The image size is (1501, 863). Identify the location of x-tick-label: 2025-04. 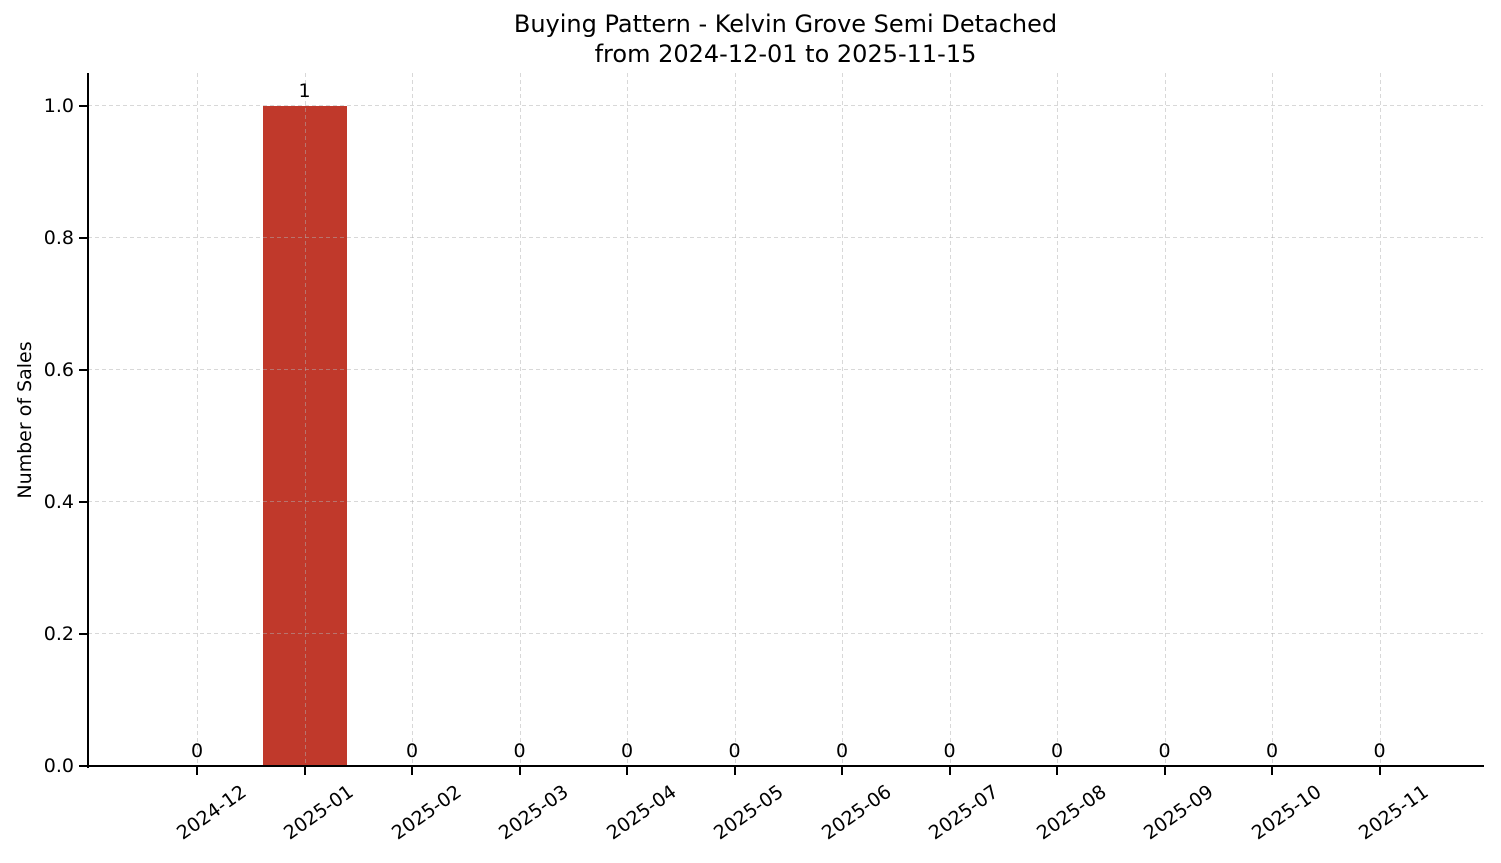
(641, 812).